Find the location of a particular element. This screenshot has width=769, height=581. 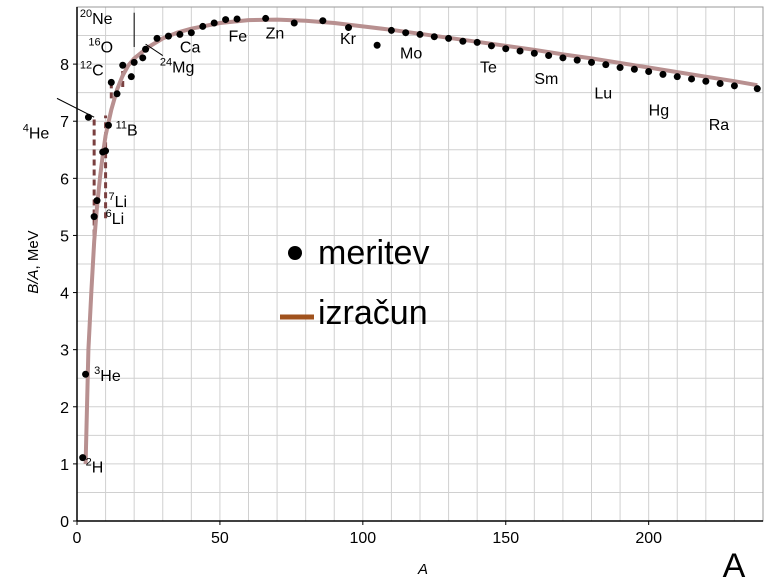

nuclide-mass: 7 is located at coordinates (111, 197).